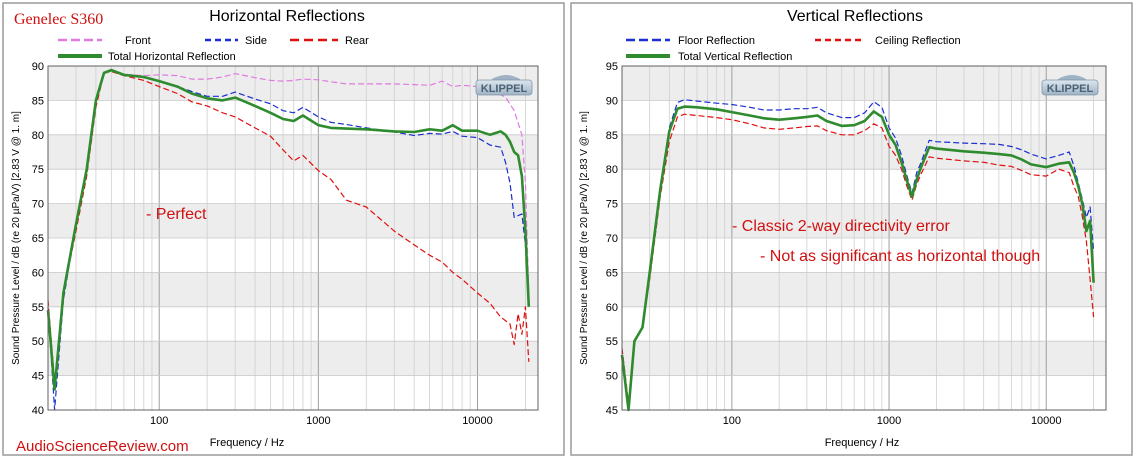 Image resolution: width=1135 pixels, height=459 pixels. What do you see at coordinates (138, 41) in the screenshot?
I see `legend-label-front: Front` at bounding box center [138, 41].